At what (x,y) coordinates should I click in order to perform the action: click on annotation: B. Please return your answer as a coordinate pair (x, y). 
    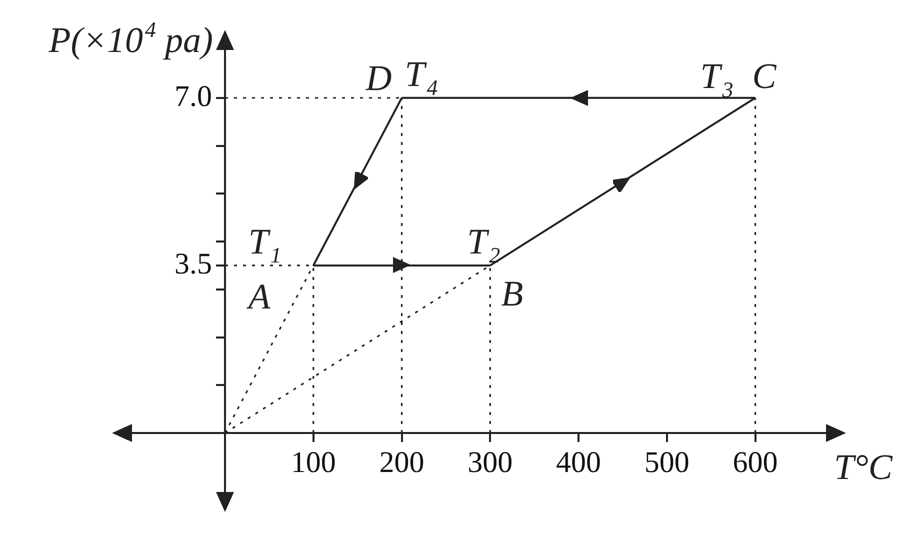
    Looking at the image, I should click on (512, 293).